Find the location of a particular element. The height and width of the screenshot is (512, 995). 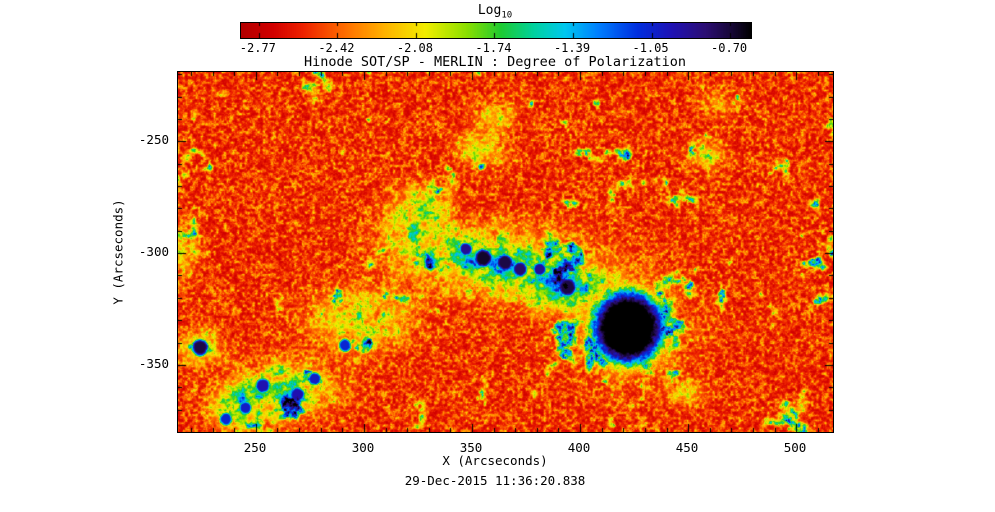

colorbar-tick-label: -1.39 is located at coordinates (572, 48).